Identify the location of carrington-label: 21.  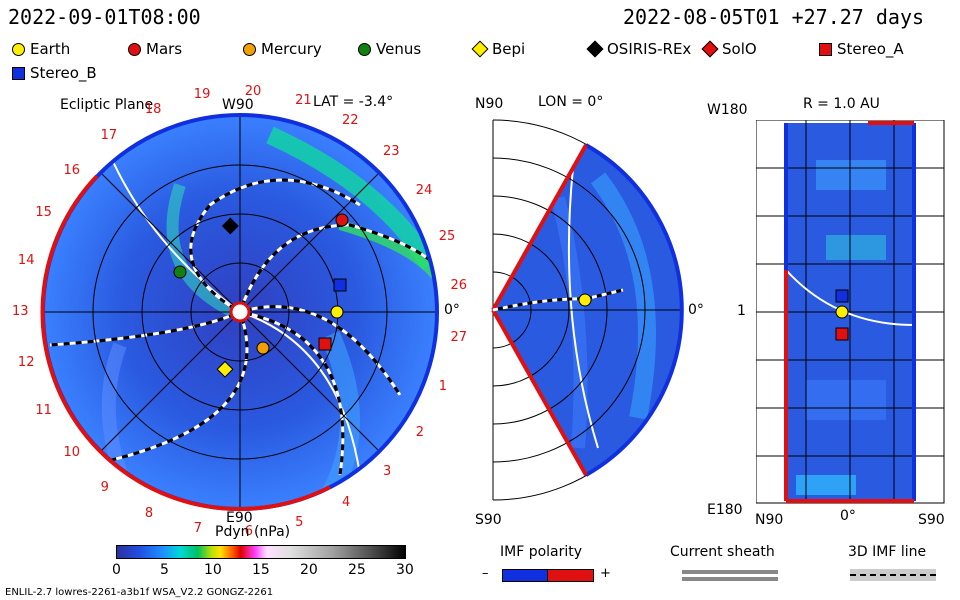
(303, 101).